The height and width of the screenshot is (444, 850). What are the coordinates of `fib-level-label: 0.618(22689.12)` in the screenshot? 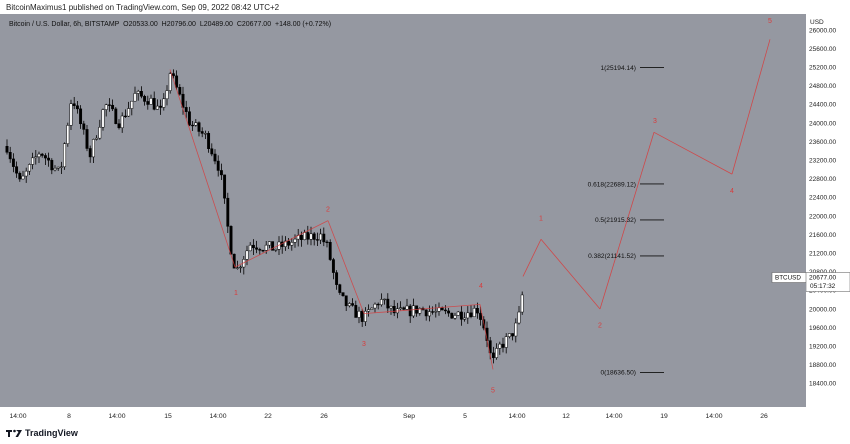 It's located at (612, 184).